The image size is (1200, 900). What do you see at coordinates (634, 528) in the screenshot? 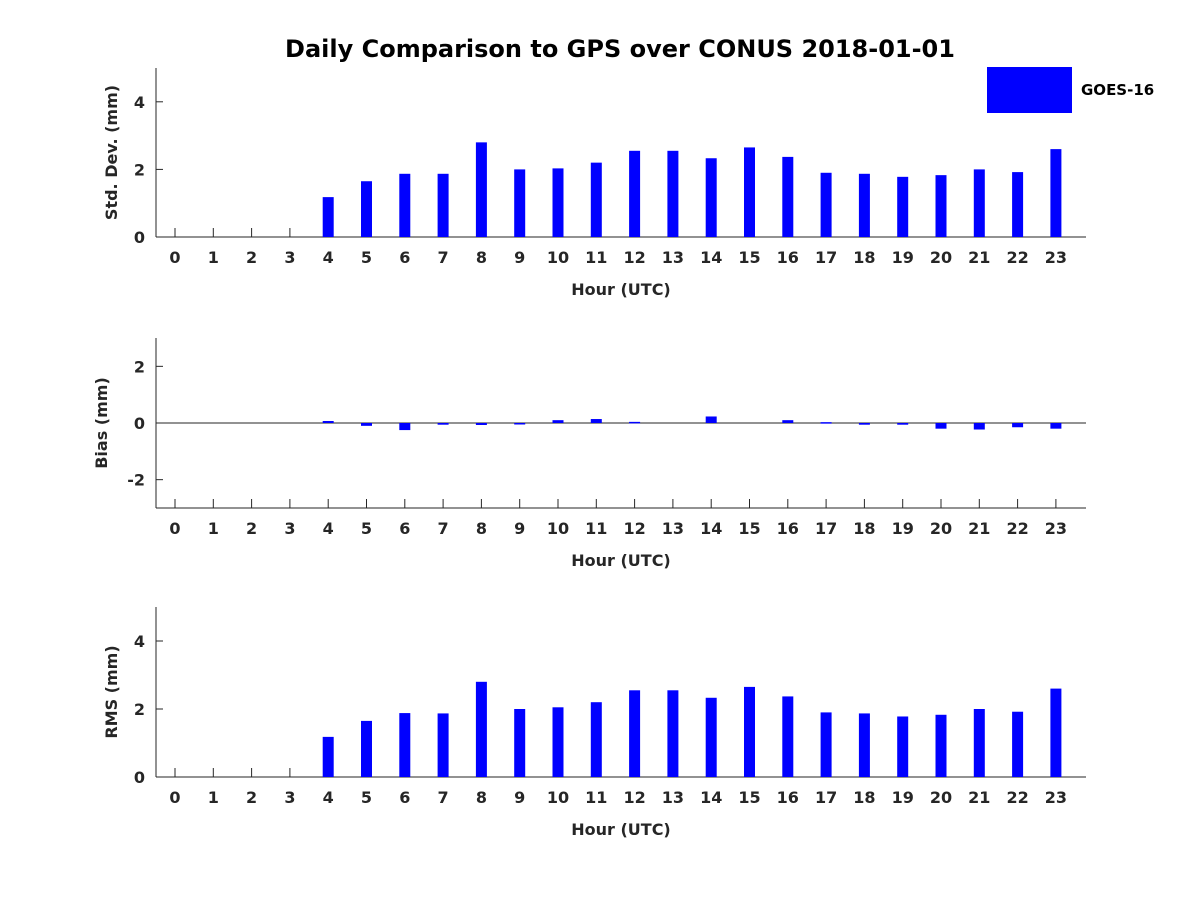
I see `x-tick-label: 12` at bounding box center [634, 528].